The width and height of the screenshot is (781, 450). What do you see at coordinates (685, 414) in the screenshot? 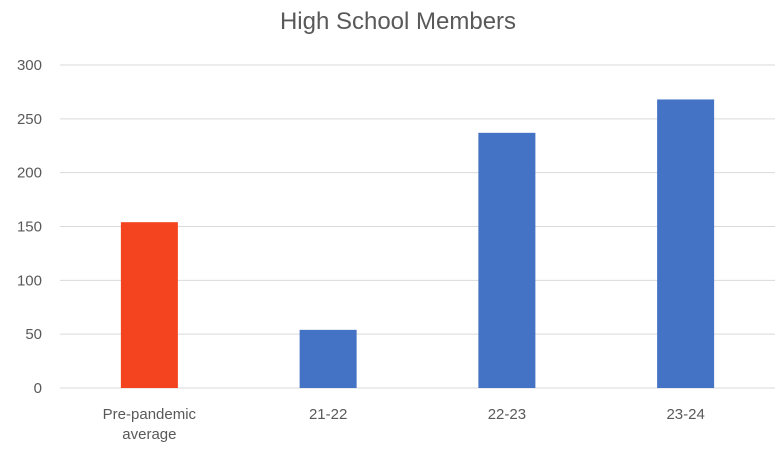
I see `x-tick-label: 23-24` at bounding box center [685, 414].